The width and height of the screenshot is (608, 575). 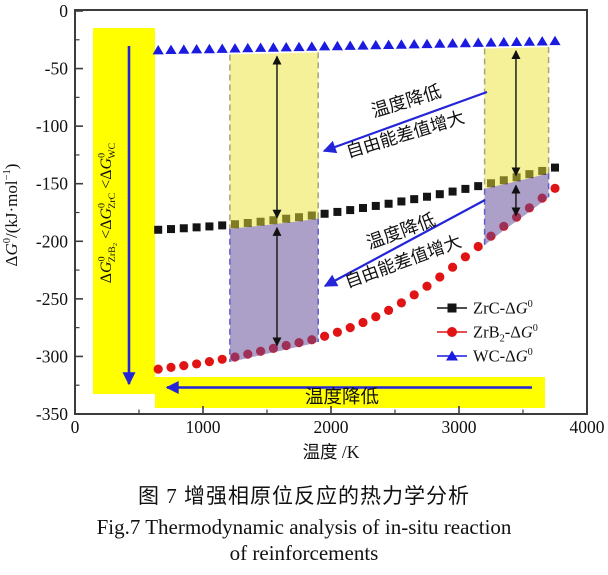 I want to click on x-axis-label: 温度 /K, so click(x=331, y=452).